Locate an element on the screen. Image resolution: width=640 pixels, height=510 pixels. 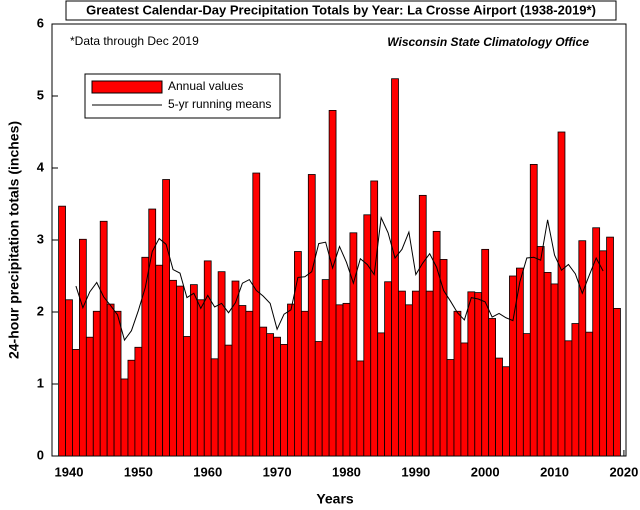
x-tick-label: 1940 is located at coordinates (69, 471).